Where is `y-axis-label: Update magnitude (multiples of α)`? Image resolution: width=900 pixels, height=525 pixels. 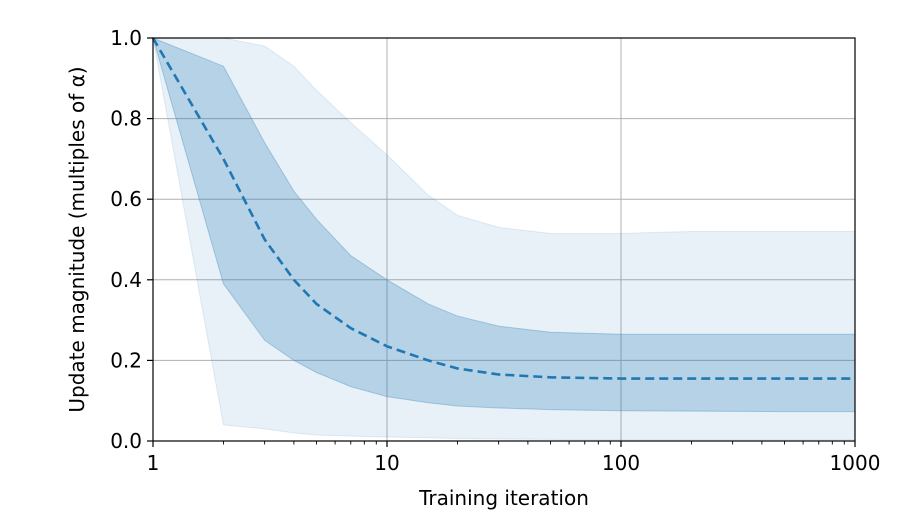 y-axis-label: Update magnitude (multiples of α) is located at coordinates (77, 239).